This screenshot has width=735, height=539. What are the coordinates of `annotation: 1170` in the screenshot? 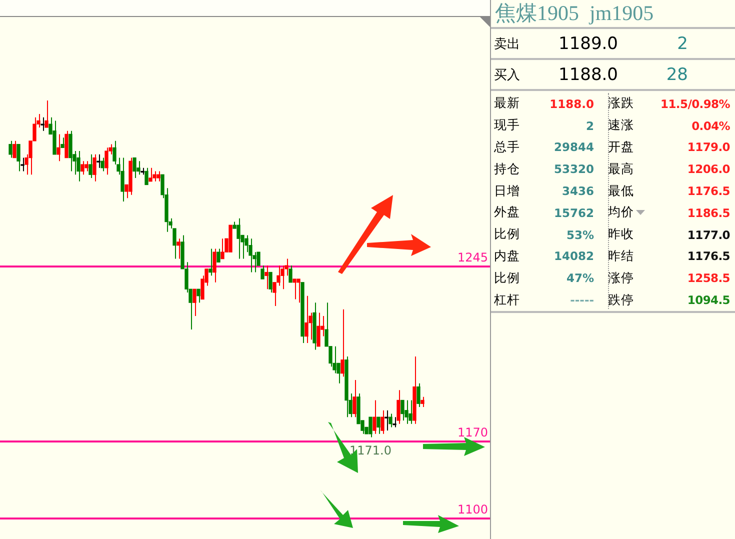 It's located at (472, 433).